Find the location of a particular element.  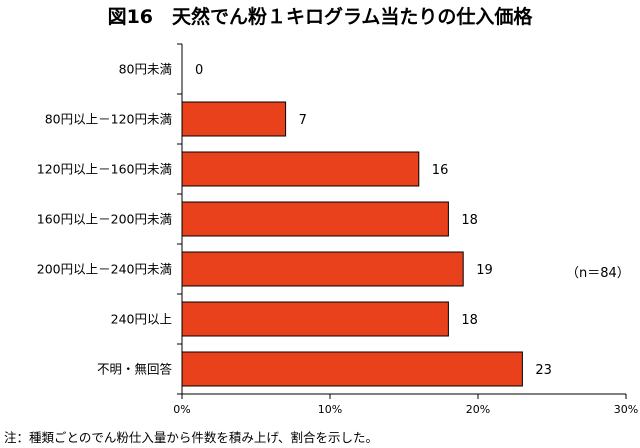

data-label: 0 is located at coordinates (199, 70).